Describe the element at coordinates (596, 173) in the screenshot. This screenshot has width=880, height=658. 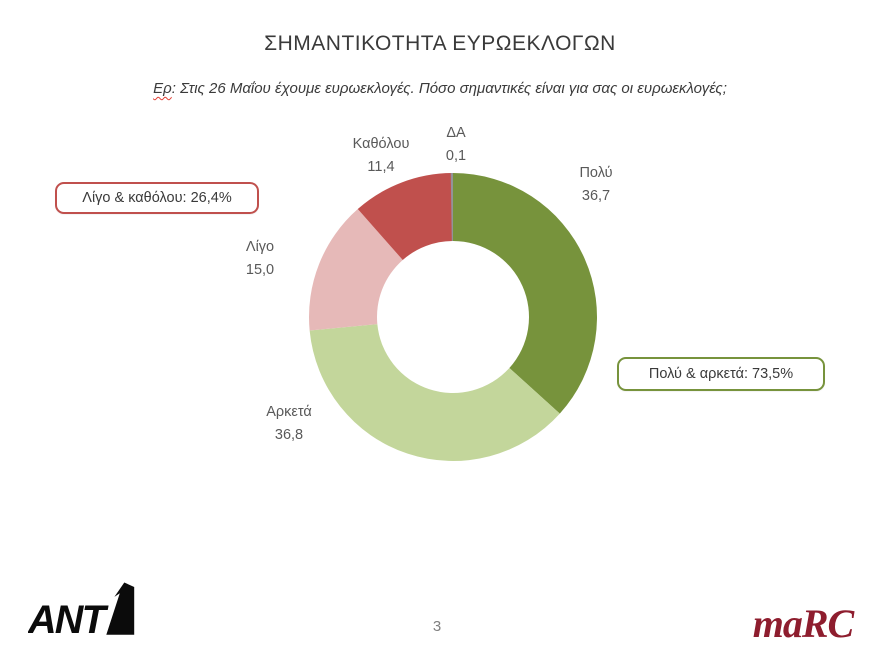
I see `slice-category: Πολύ` at that location.